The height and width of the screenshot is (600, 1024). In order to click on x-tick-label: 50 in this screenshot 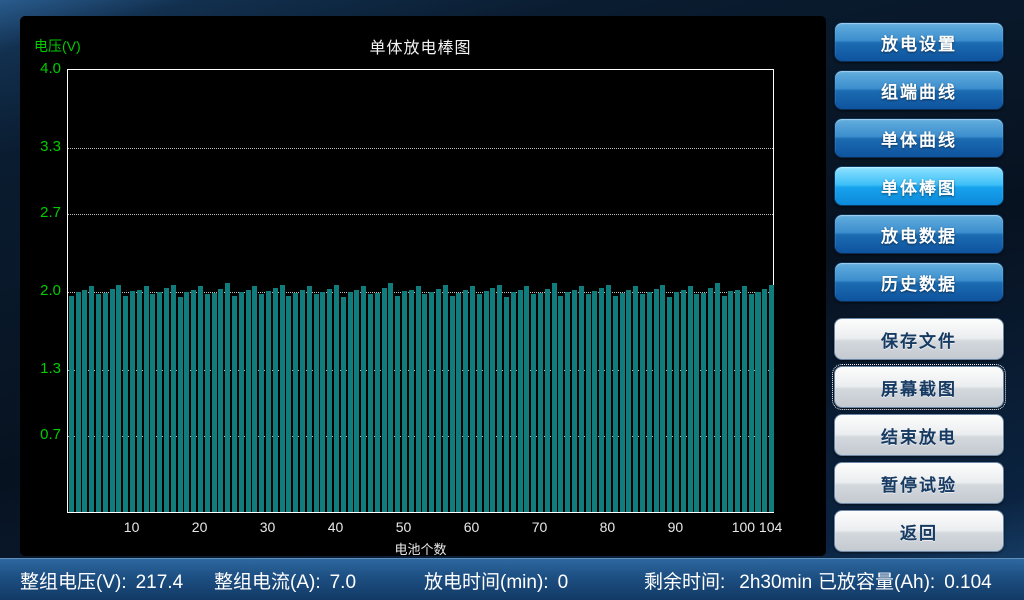, I will do `click(403, 527)`.